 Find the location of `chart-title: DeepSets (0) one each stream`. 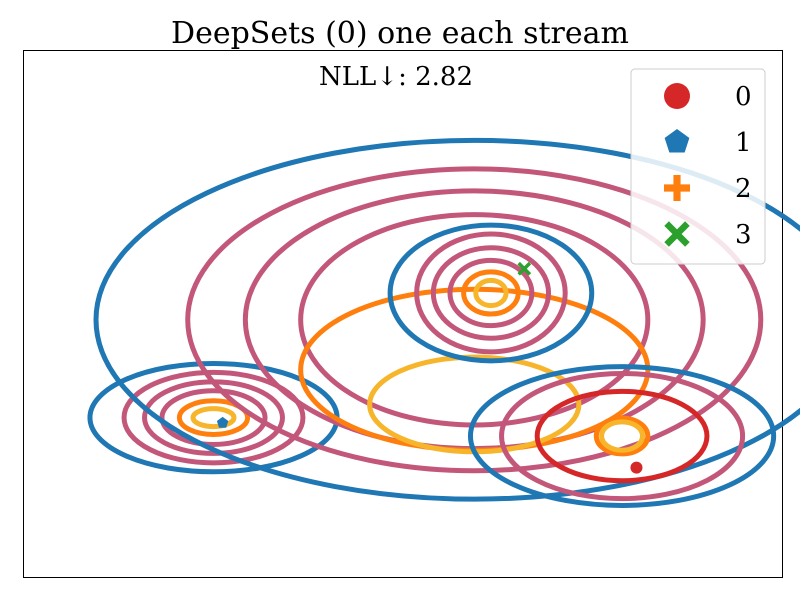

chart-title: DeepSets (0) one each stream is located at coordinates (400, 33).